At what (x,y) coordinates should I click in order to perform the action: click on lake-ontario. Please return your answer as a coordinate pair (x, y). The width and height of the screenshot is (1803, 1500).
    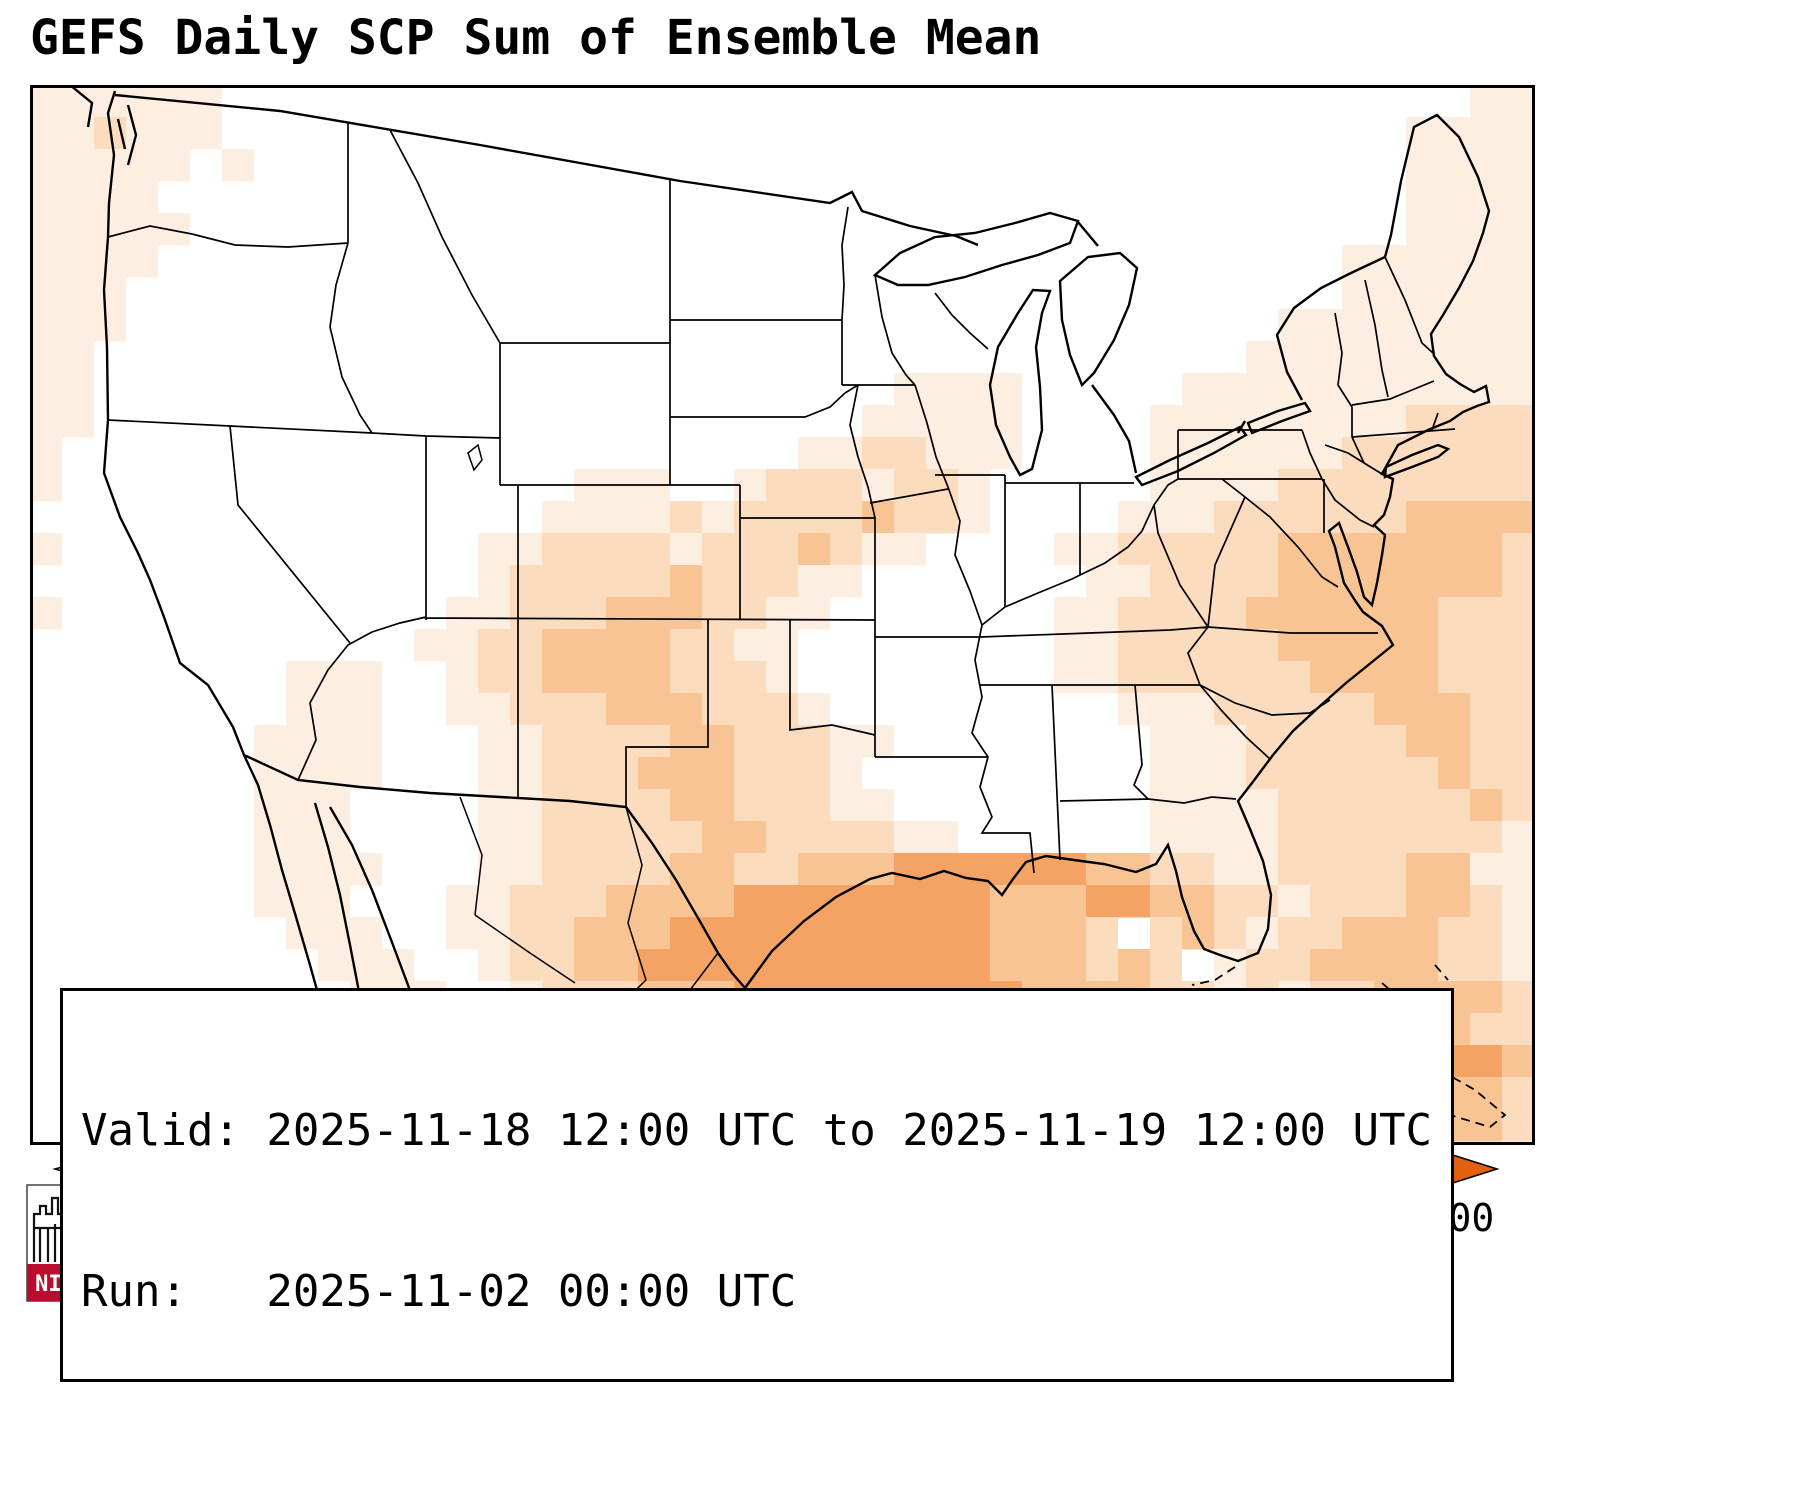
    Looking at the image, I should click on (1279, 418).